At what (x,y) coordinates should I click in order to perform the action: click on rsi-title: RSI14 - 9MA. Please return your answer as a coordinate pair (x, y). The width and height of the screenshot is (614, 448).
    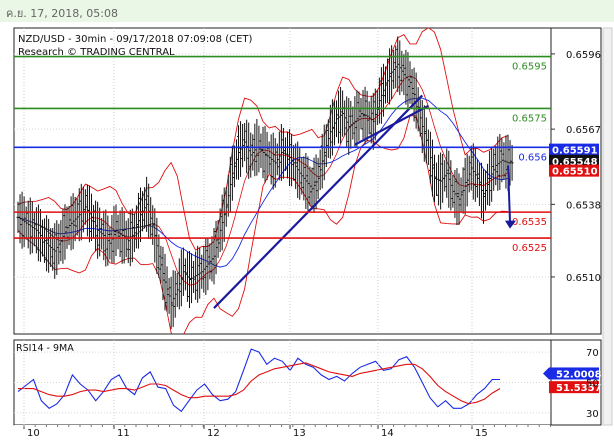
    Looking at the image, I should click on (45, 348).